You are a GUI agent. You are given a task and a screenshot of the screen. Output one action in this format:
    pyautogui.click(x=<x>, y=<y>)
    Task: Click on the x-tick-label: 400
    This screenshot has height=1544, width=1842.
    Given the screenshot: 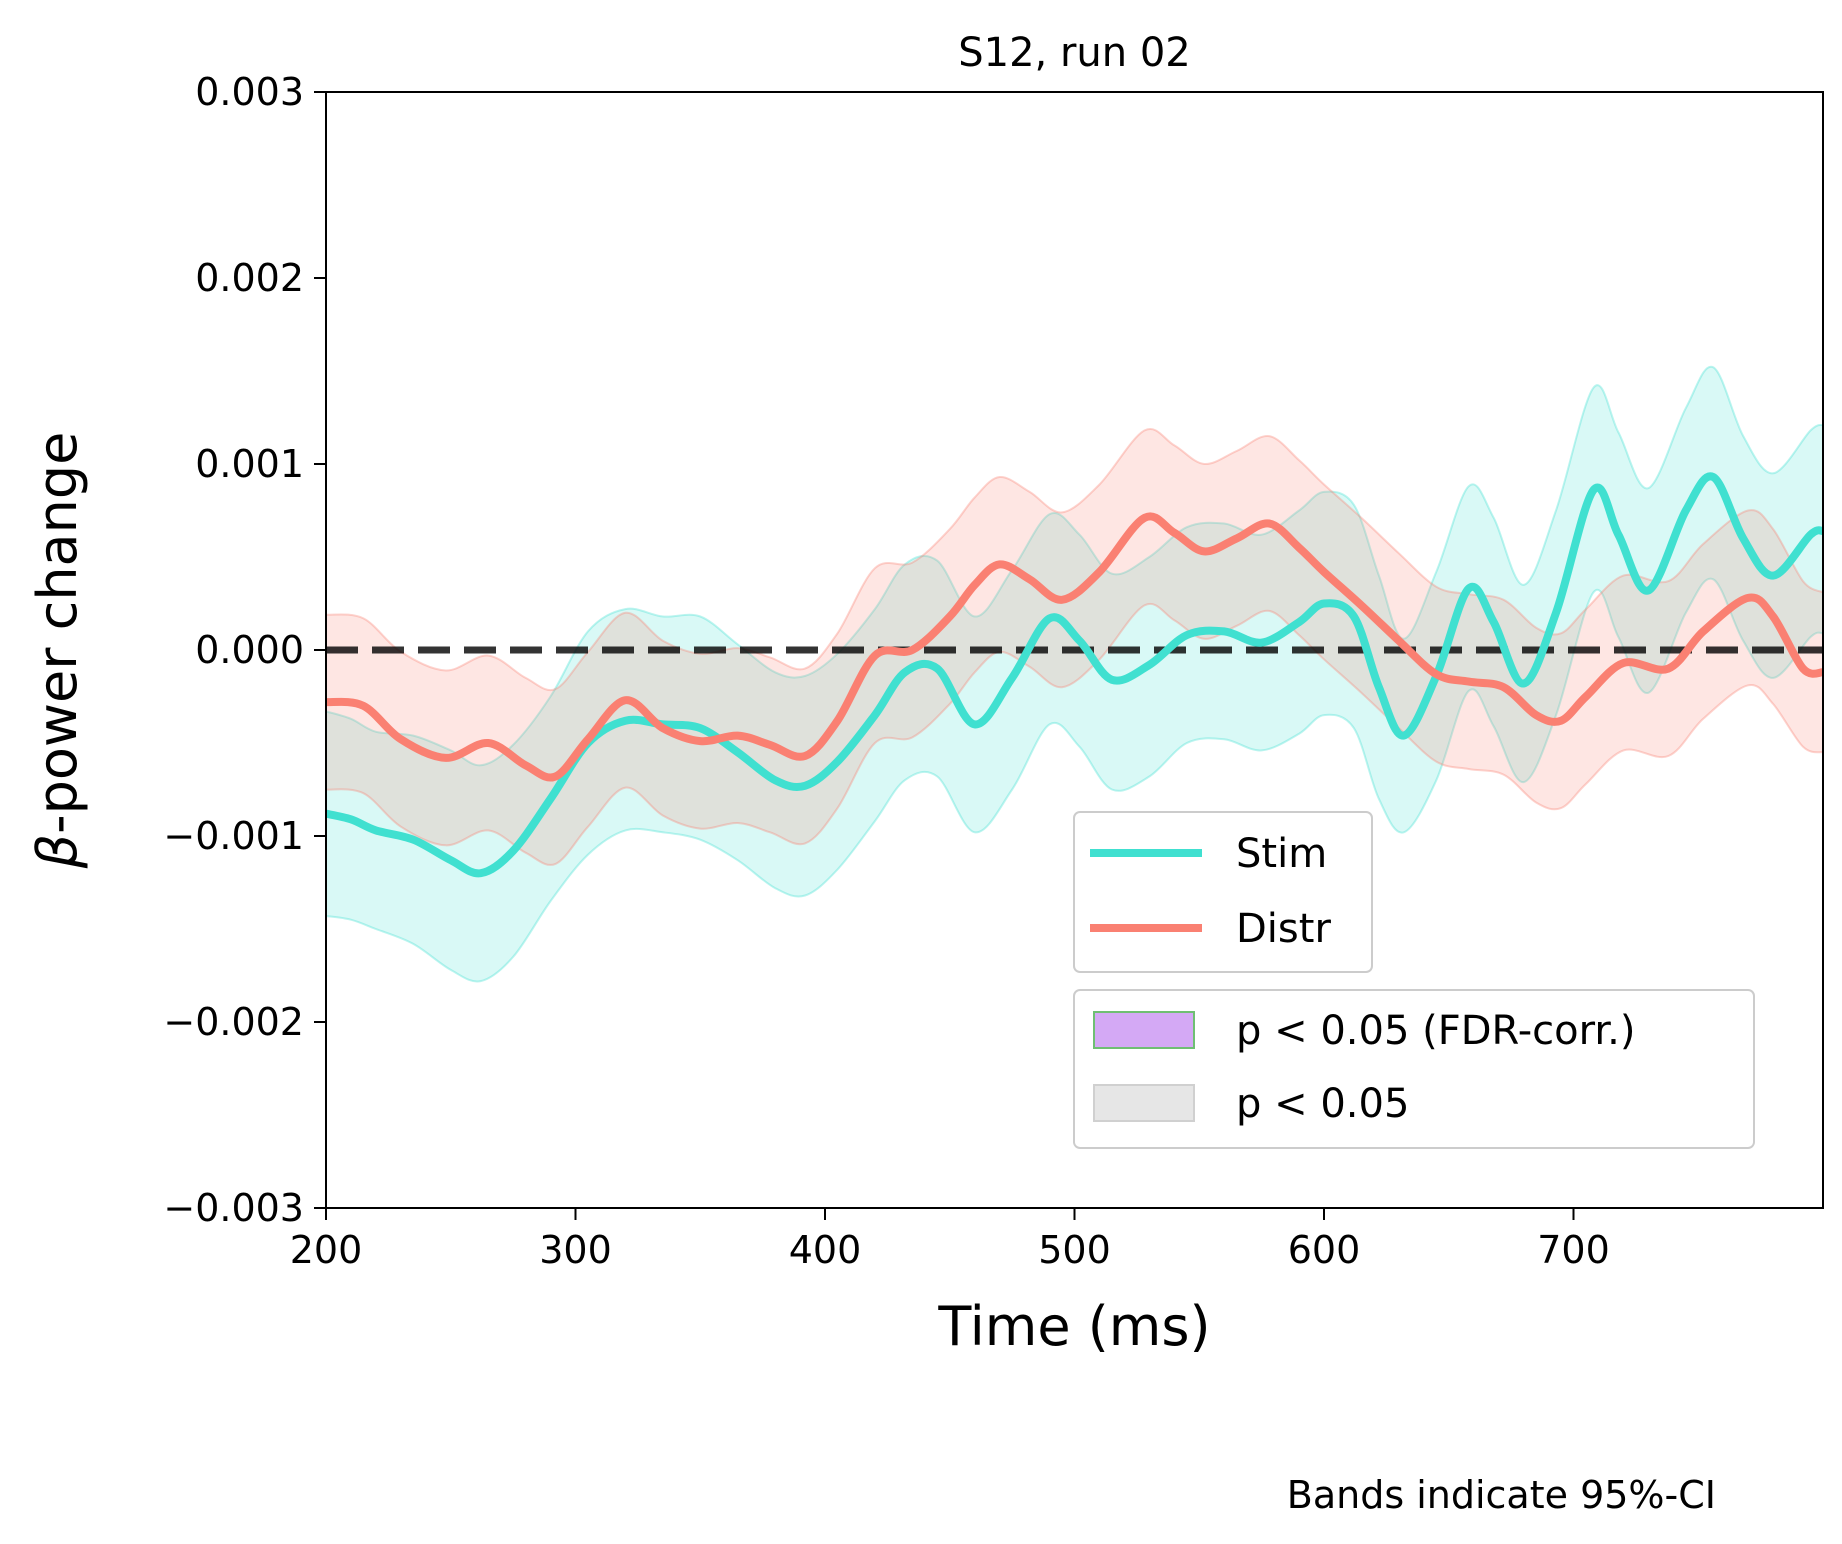 What is the action you would take?
    pyautogui.click(x=825, y=1250)
    